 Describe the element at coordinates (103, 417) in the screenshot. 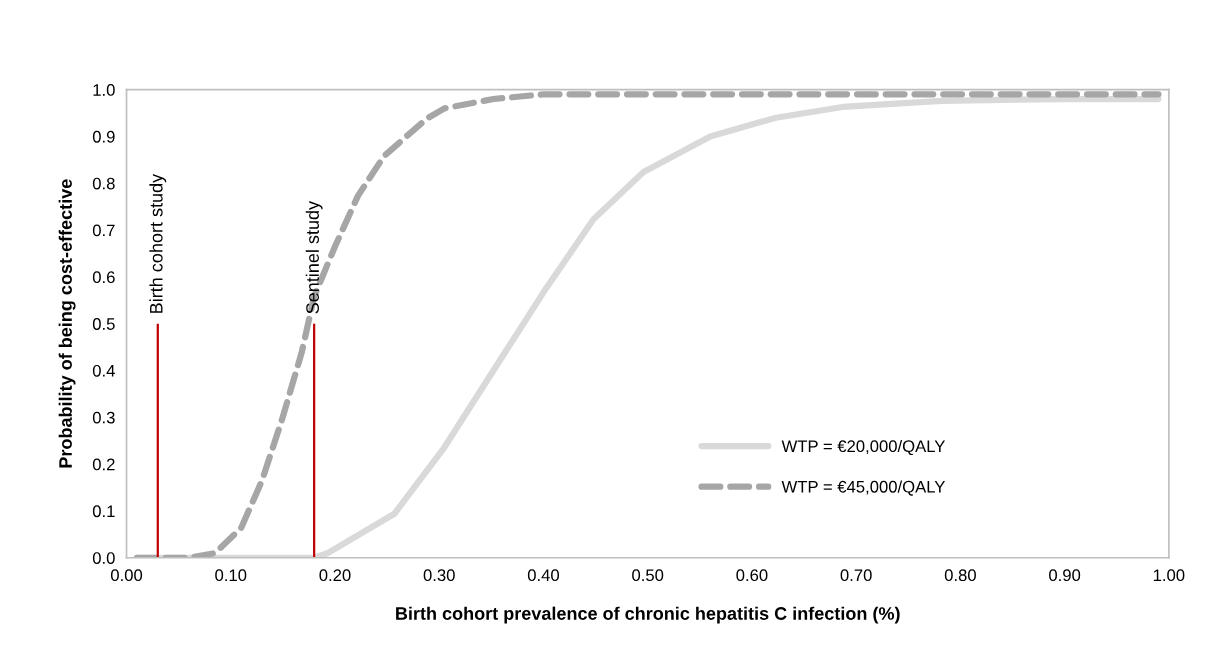

I see `y-tick-label: 0.3` at that location.